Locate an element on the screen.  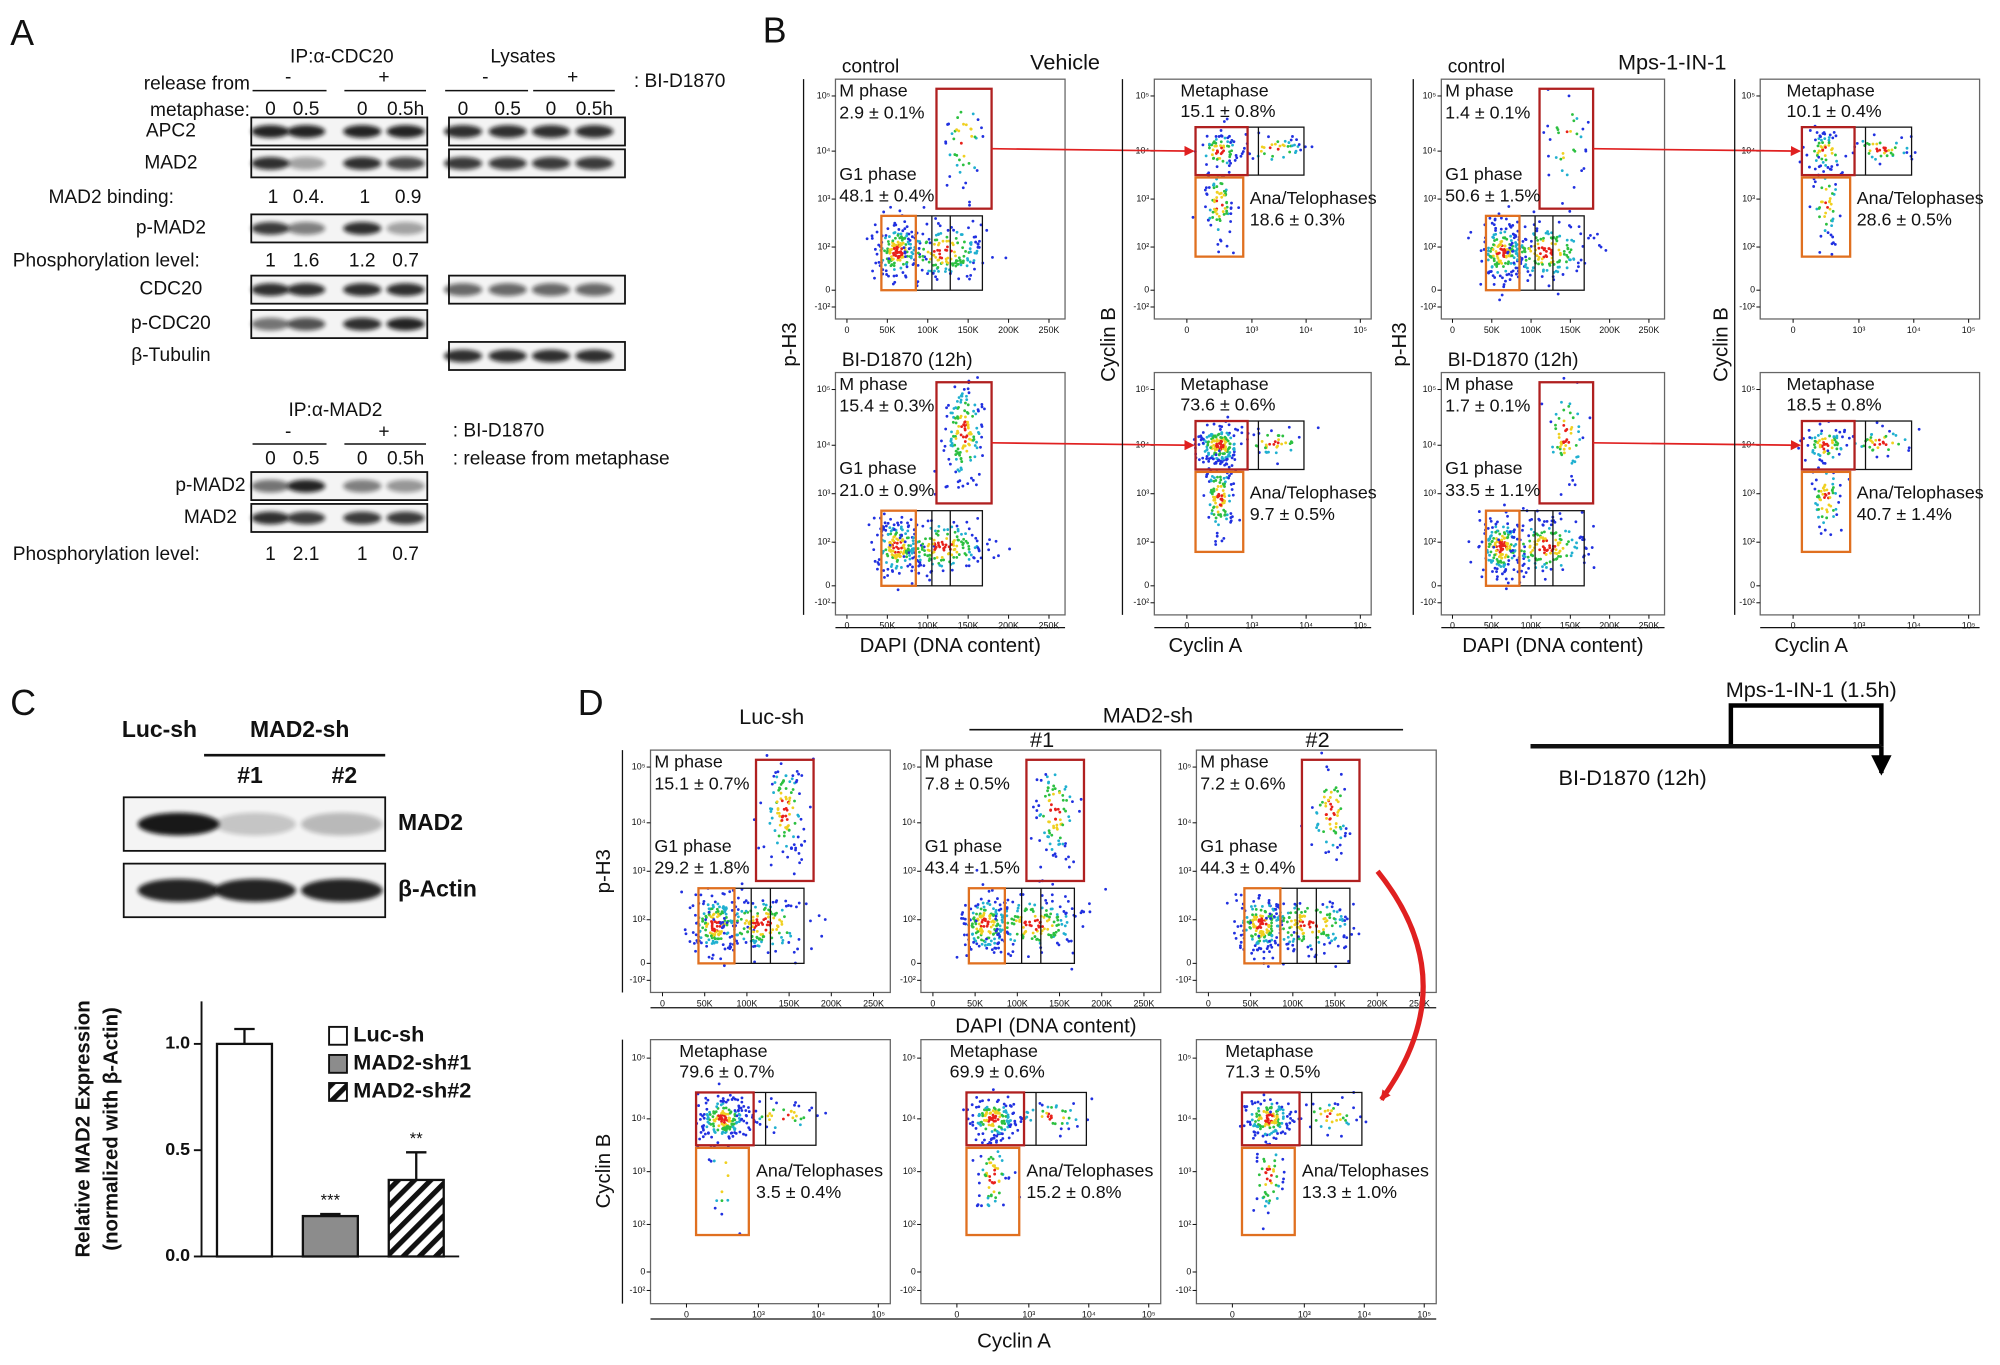
blot-label: CDC20 is located at coordinates (171, 289).